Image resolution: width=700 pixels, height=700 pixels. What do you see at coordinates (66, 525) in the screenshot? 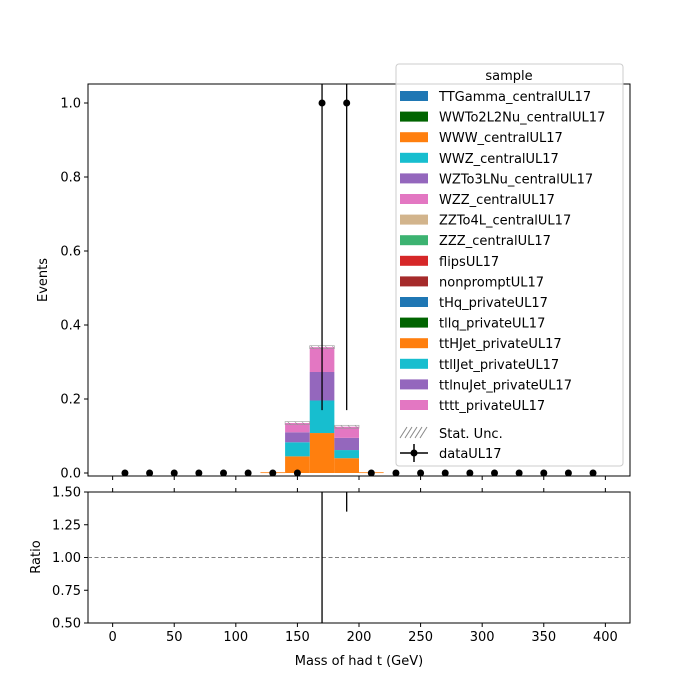
I see `ratio-y-tick-label-3: 1.25` at bounding box center [66, 525].